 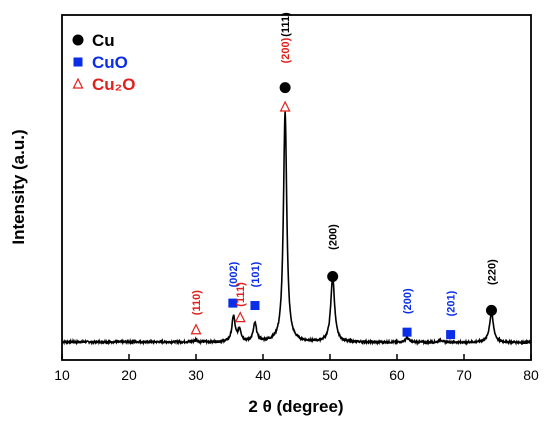 What do you see at coordinates (452, 303) in the screenshot?
I see `hkl-label: (201)` at bounding box center [452, 303].